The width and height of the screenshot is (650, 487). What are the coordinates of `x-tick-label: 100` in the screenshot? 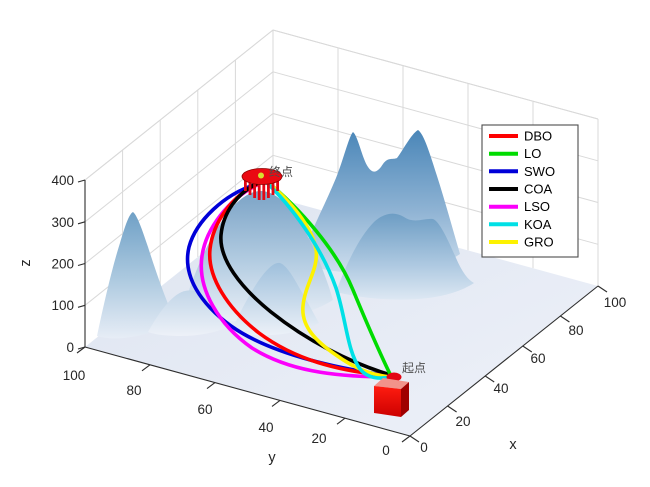 It's located at (615, 302).